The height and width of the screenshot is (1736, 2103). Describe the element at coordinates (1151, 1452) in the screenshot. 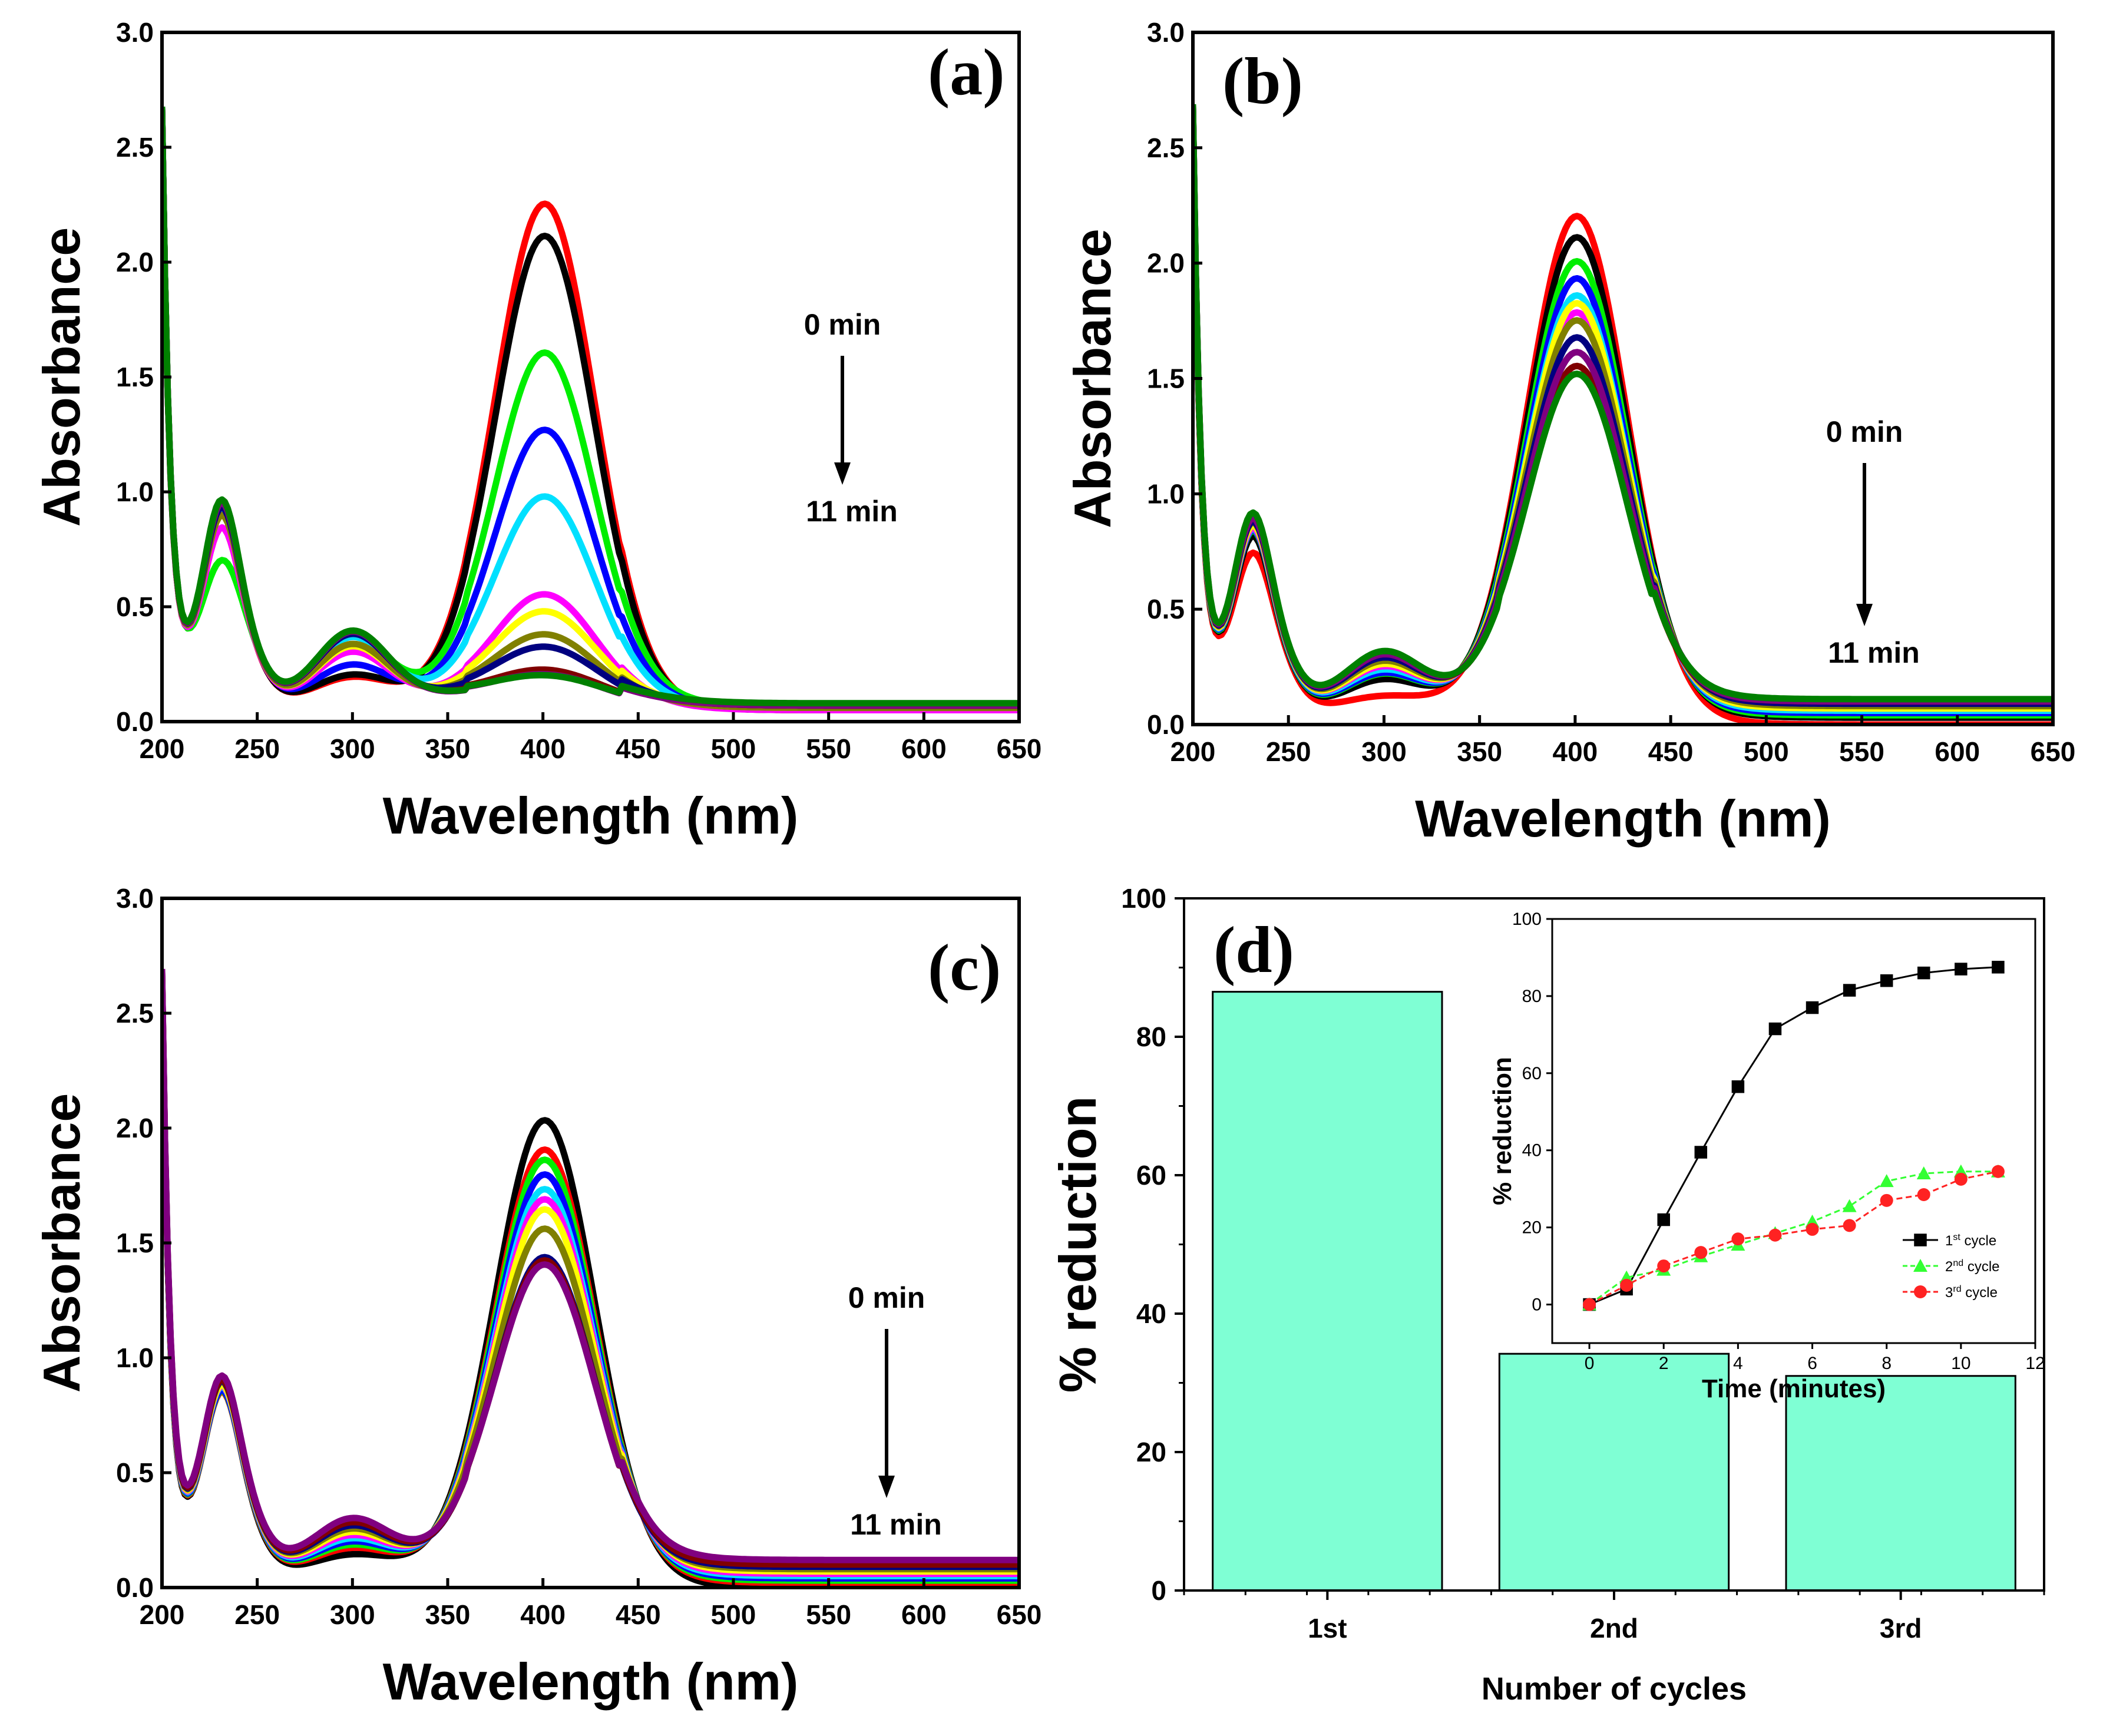

I see `y-tick-label: 20` at that location.